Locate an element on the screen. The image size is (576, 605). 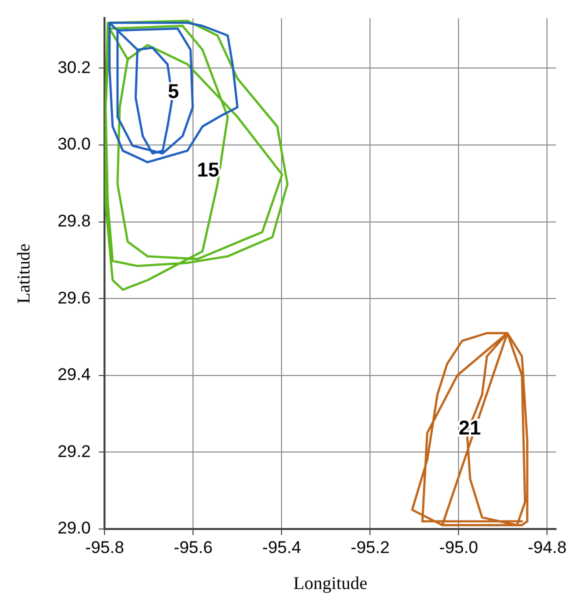
x-tick-label: -94.8 is located at coordinates (547, 547).